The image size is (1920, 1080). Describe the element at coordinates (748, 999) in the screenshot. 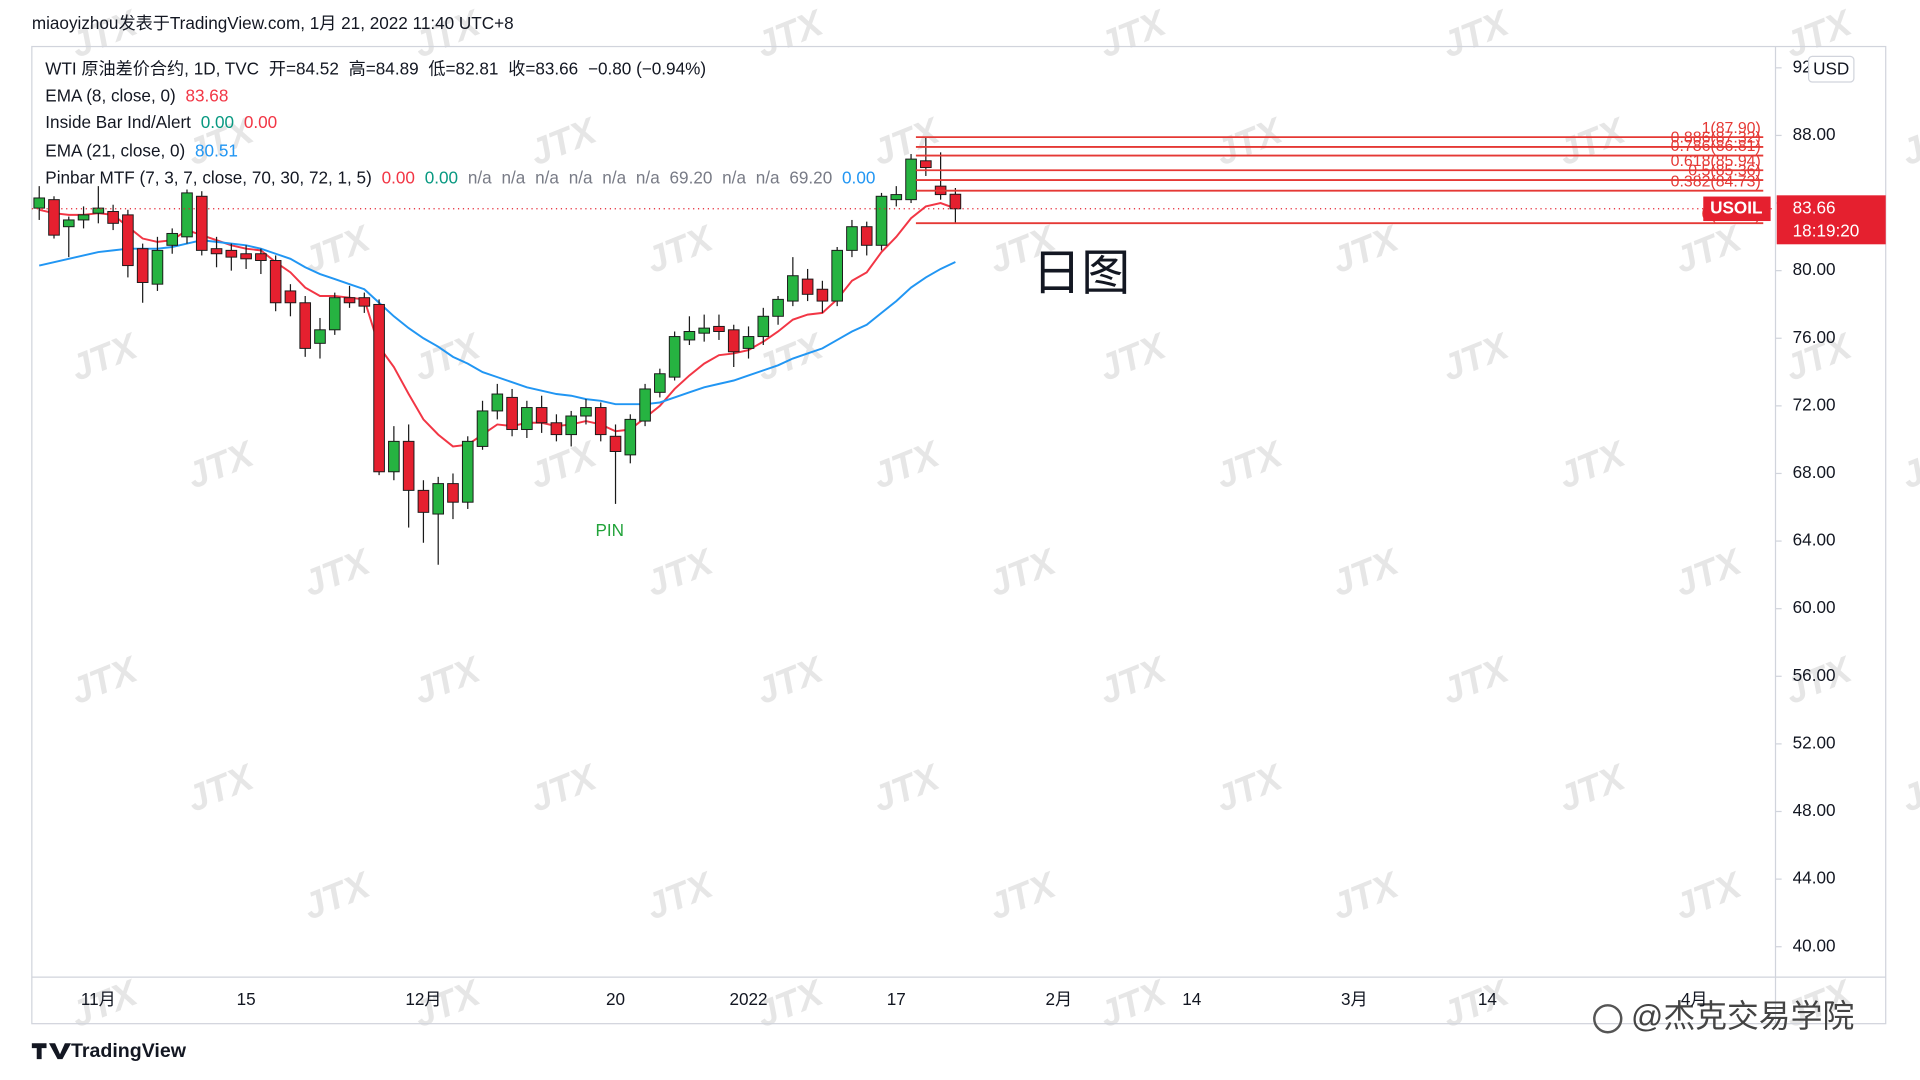

I see `x-tick-label: 2022` at that location.